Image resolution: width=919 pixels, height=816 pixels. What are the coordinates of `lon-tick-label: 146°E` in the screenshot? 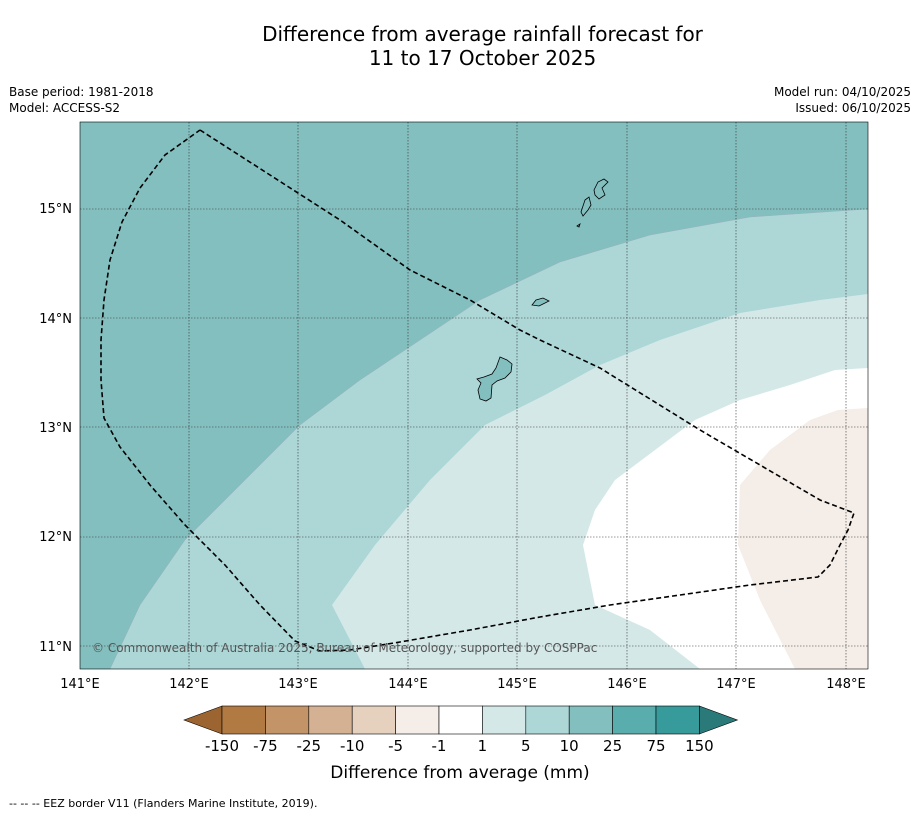 It's located at (627, 684).